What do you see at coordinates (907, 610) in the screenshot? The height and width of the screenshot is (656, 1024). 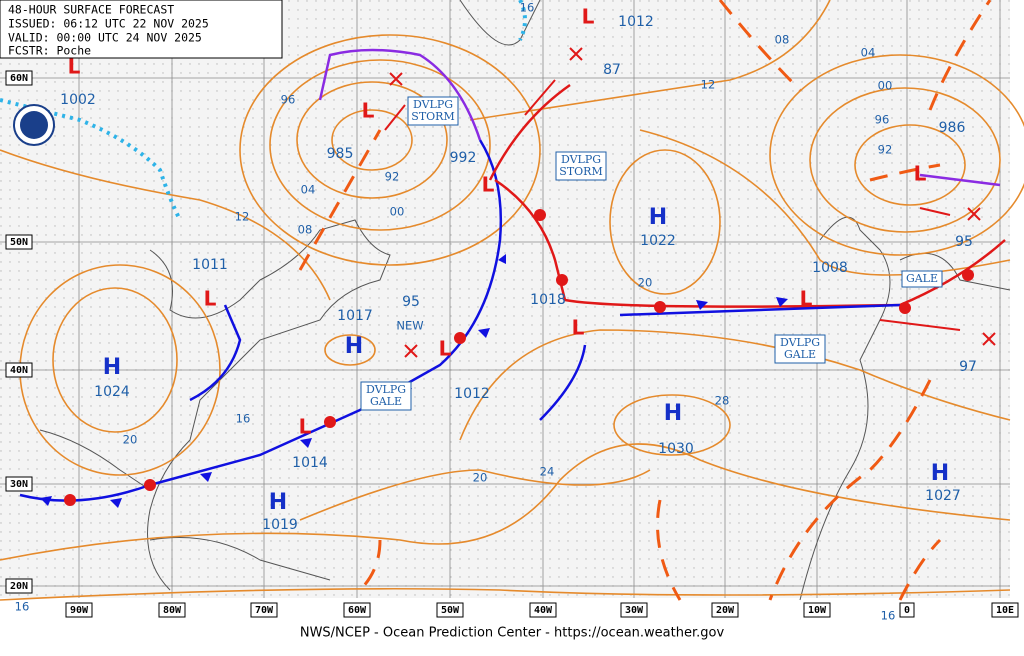 I see `label: 0` at bounding box center [907, 610].